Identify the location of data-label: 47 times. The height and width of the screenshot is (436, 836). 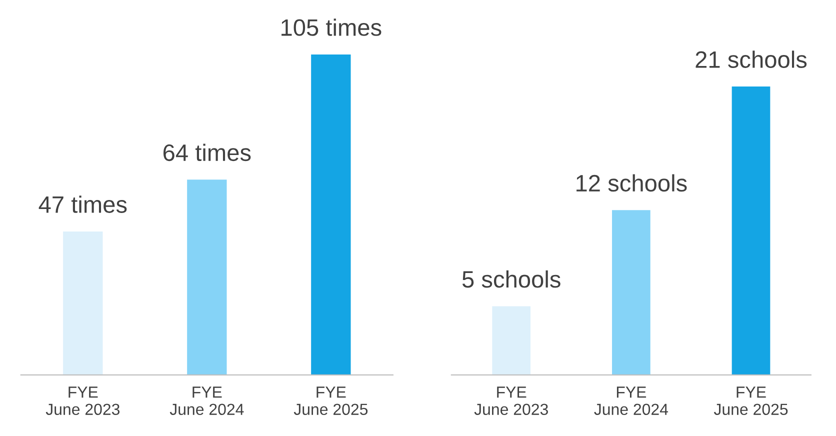
(82, 204).